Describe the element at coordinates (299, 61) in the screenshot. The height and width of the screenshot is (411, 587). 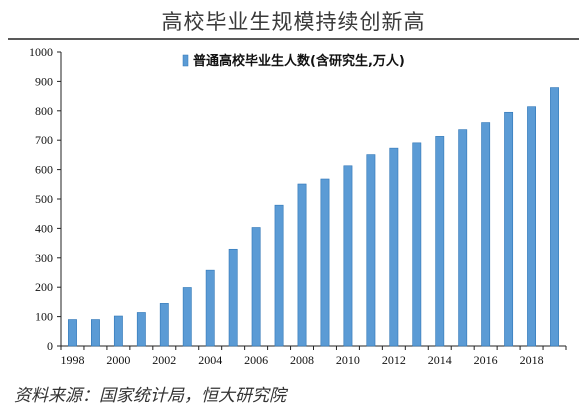
I see `legend-label: 普通高校毕业生人数(含研究生,万人)` at that location.